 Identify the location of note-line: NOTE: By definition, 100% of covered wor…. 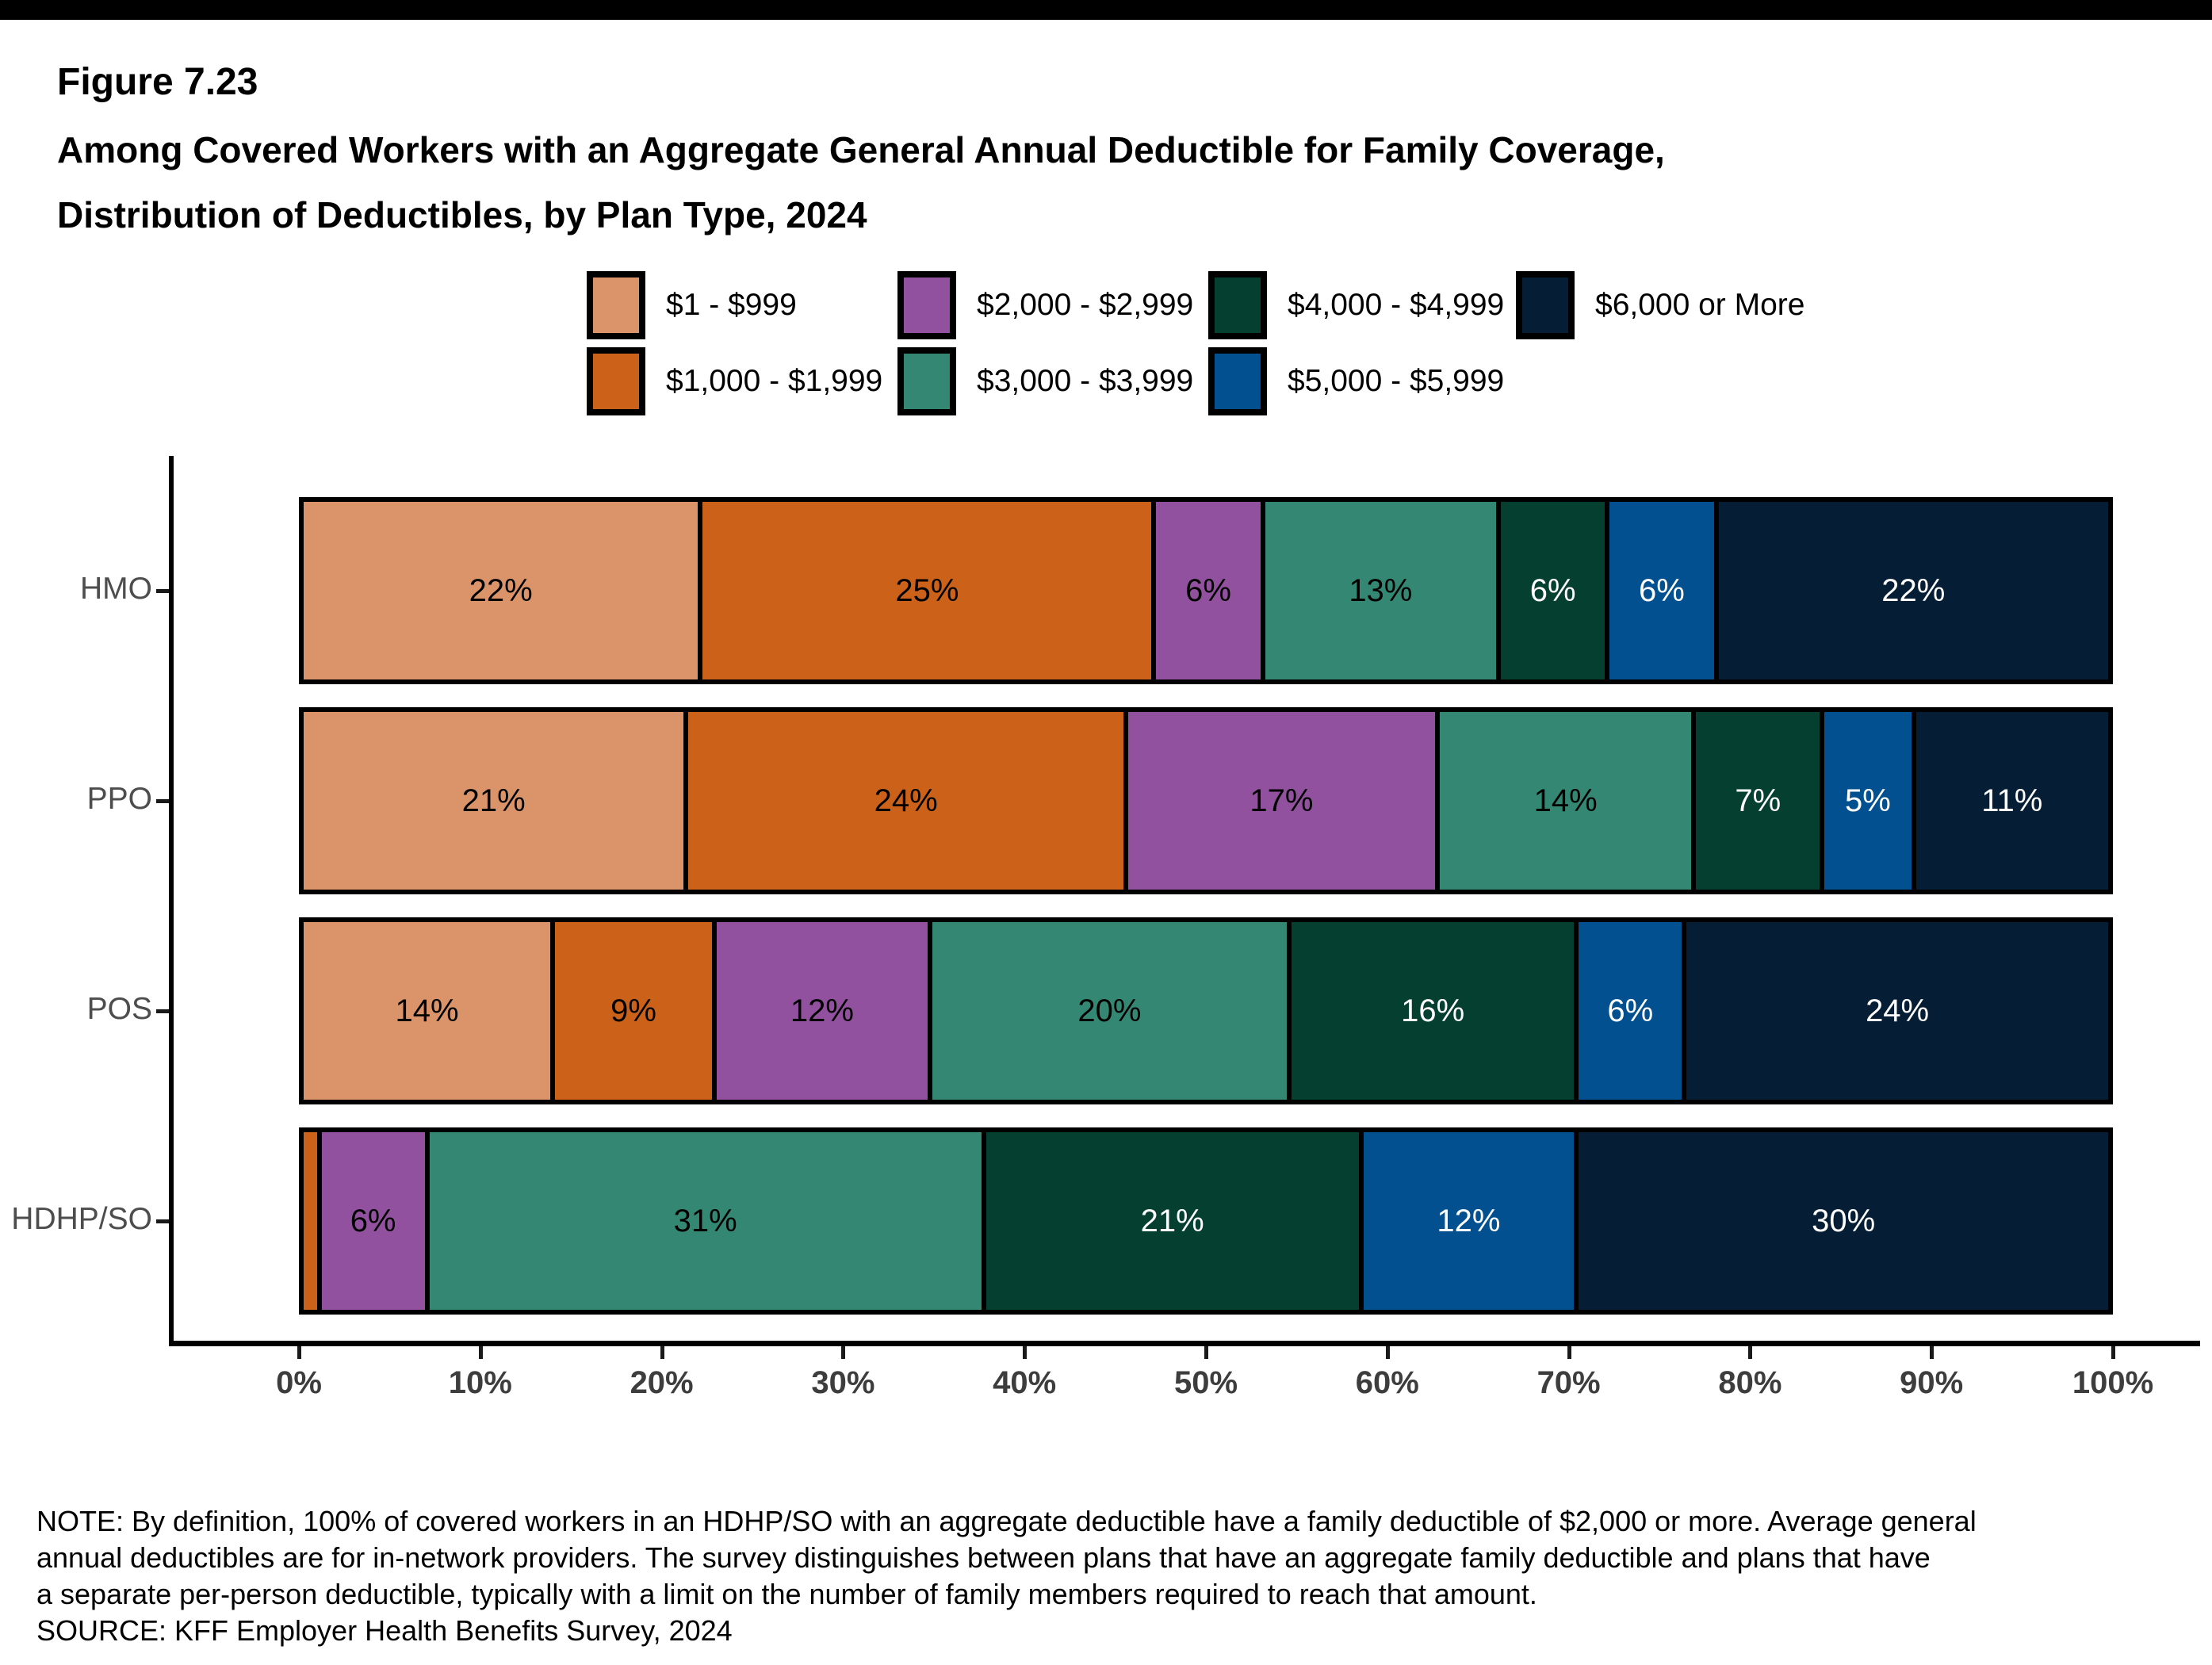
(1006, 1521).